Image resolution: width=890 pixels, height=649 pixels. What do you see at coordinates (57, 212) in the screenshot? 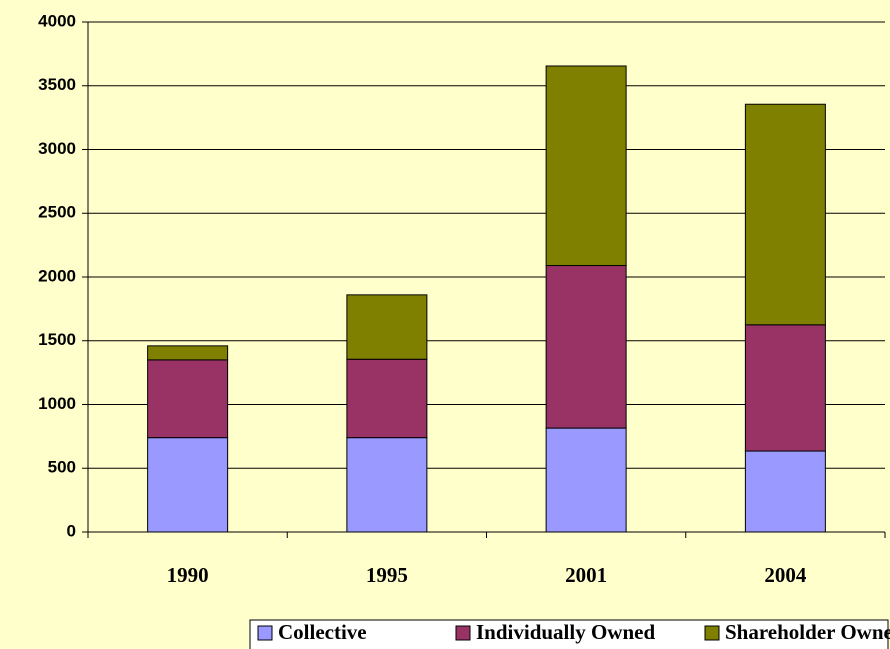
I see `y-tick-label: 2500` at bounding box center [57, 212].